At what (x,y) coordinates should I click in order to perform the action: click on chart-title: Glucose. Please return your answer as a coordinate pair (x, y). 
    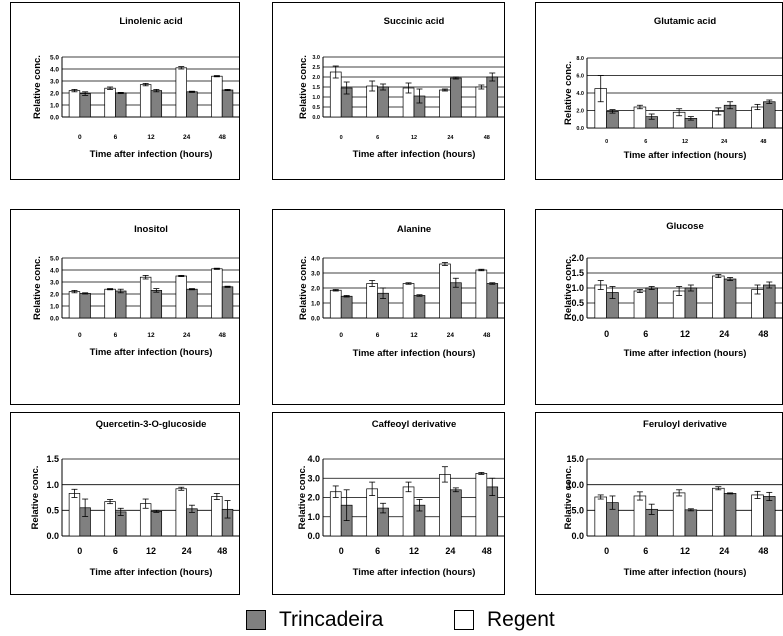
    Looking at the image, I should click on (685, 226).